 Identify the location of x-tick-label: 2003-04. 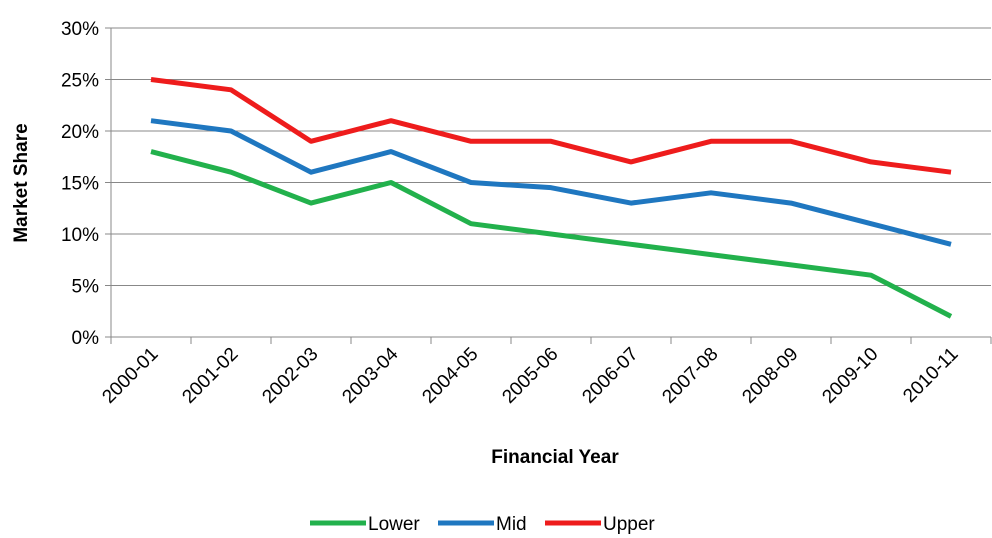
(370, 375).